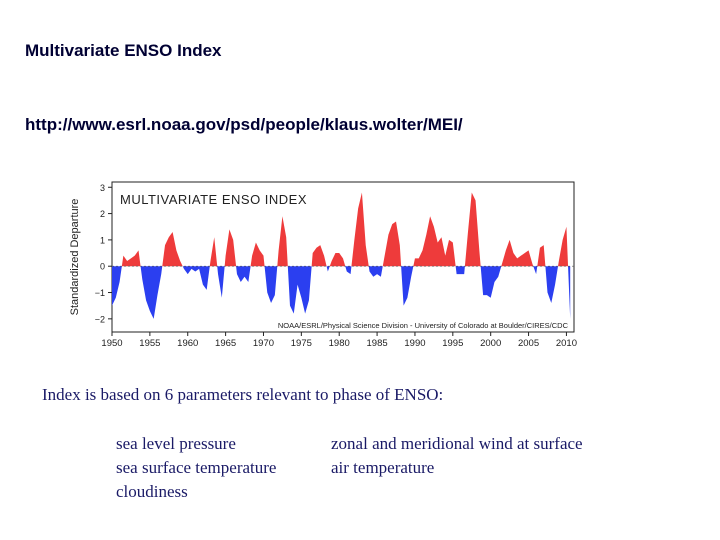  Describe the element at coordinates (111, 343) in the screenshot. I see `x-tick-label: 1950` at that location.